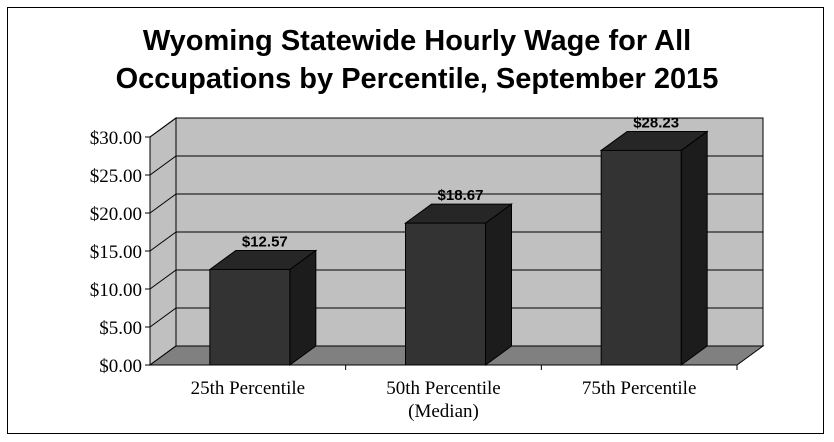 This screenshot has height=442, width=834. What do you see at coordinates (116, 252) in the screenshot?
I see `y-tick-label: $15.00` at bounding box center [116, 252].